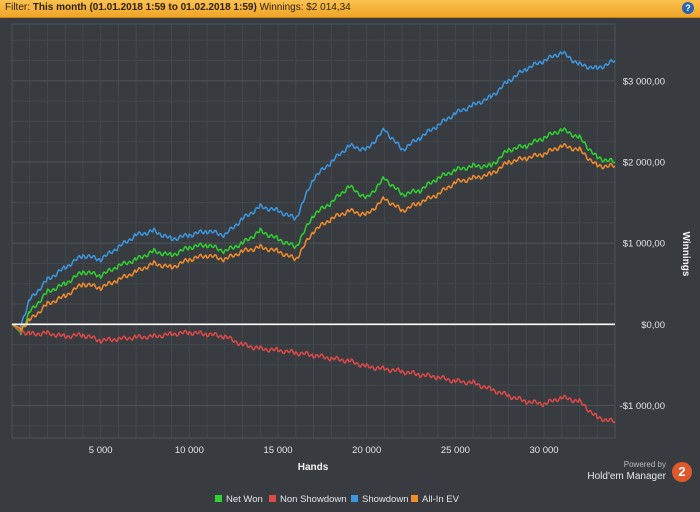 The width and height of the screenshot is (700, 512). What do you see at coordinates (644, 163) in the screenshot?
I see `y-tick-label: $2 000,00` at bounding box center [644, 163].